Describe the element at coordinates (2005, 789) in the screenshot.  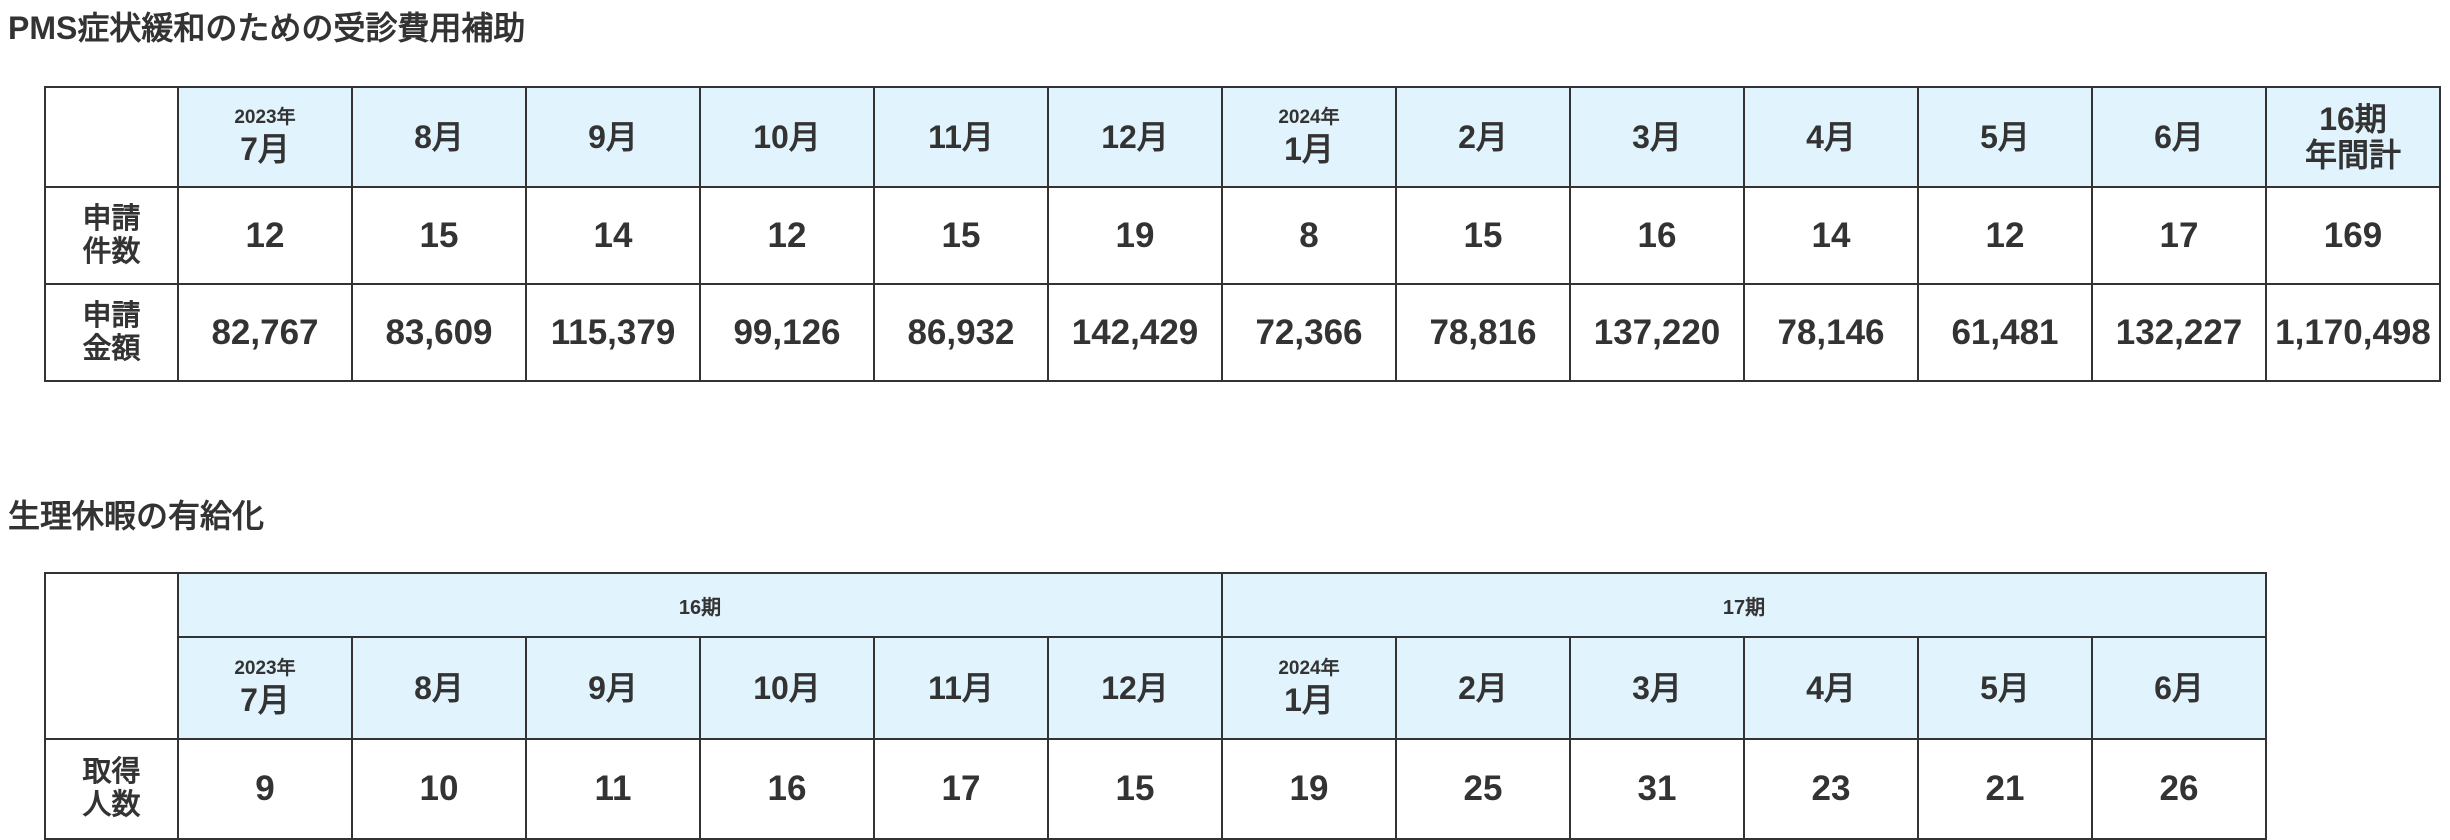
I see `data-cell: 21` at that location.